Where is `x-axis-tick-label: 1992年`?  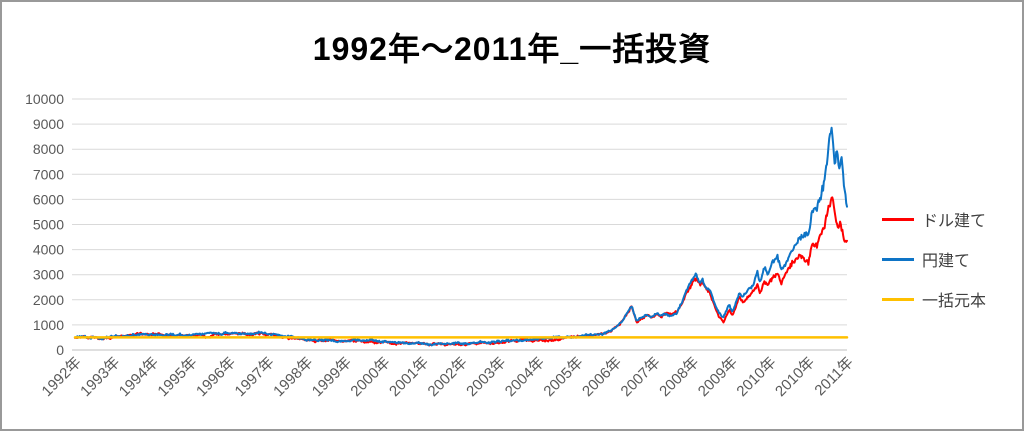
x-axis-tick-label: 1992年 is located at coordinates (62, 377).